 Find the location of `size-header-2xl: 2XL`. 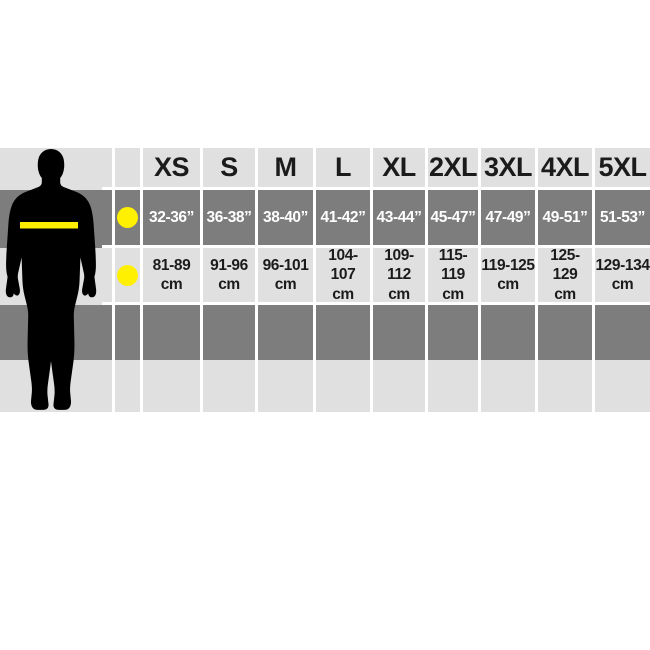

size-header-2xl: 2XL is located at coordinates (453, 167).